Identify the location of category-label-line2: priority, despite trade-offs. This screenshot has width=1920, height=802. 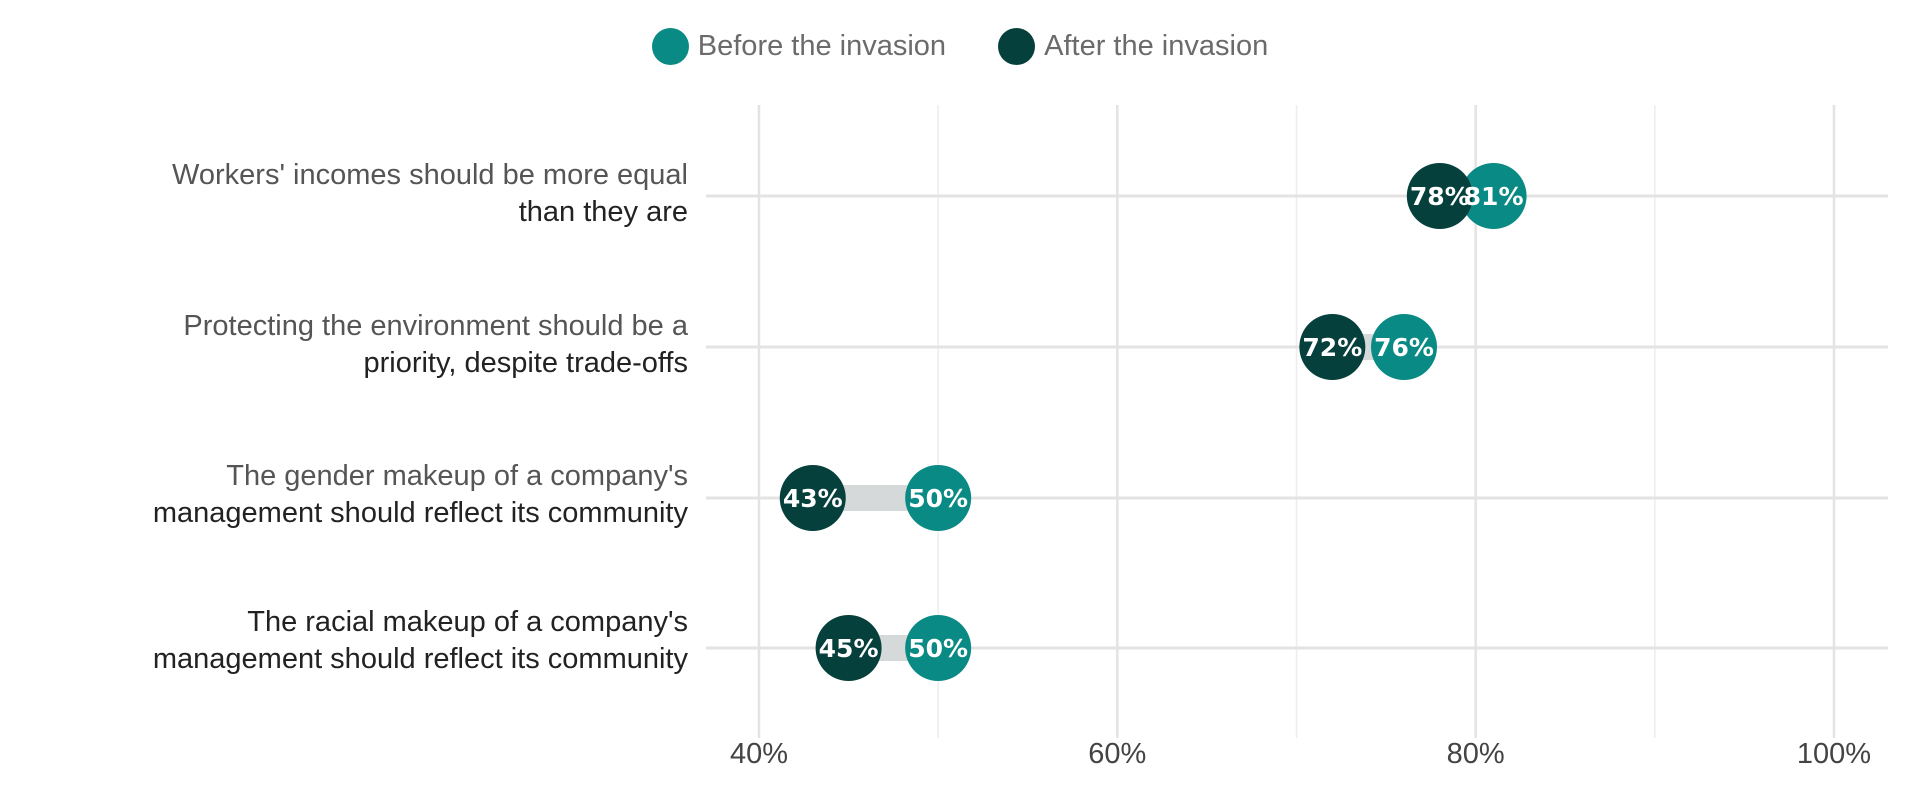
(525, 363).